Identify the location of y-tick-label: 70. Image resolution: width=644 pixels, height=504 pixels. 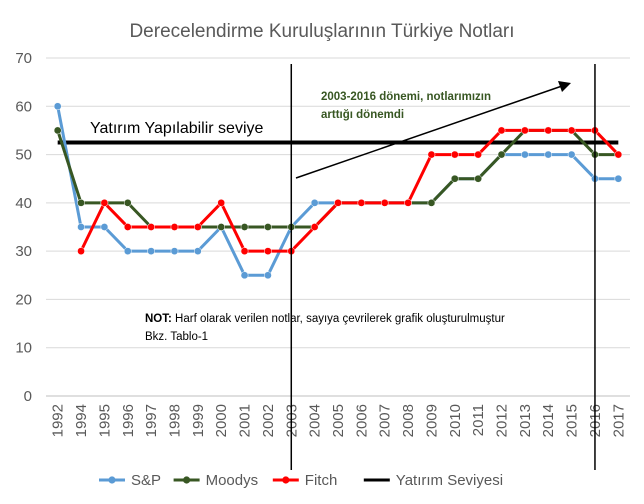
(23, 58).